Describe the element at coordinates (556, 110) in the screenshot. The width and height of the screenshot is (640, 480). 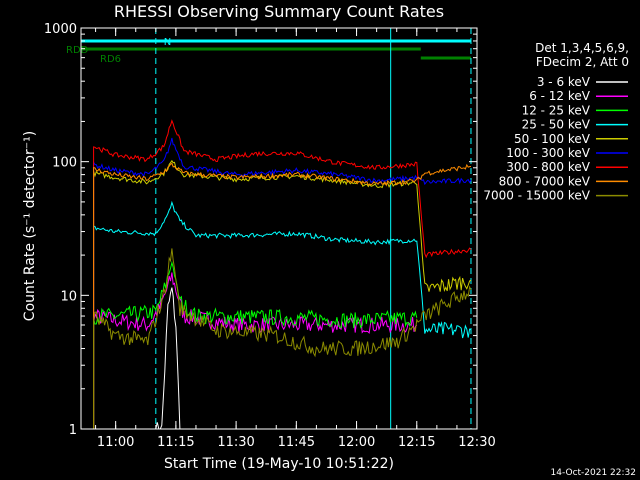
I see `legend-label: 12 - 25 keV` at that location.